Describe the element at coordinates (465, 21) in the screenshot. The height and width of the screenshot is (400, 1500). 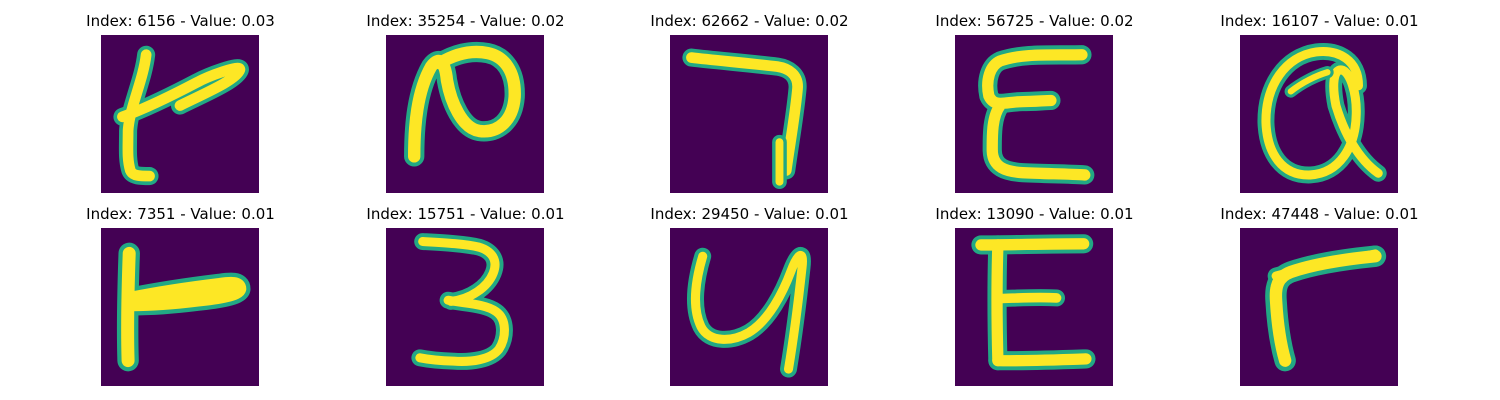
I see `panel-title: Index: 35254 - Value: 0.02` at that location.